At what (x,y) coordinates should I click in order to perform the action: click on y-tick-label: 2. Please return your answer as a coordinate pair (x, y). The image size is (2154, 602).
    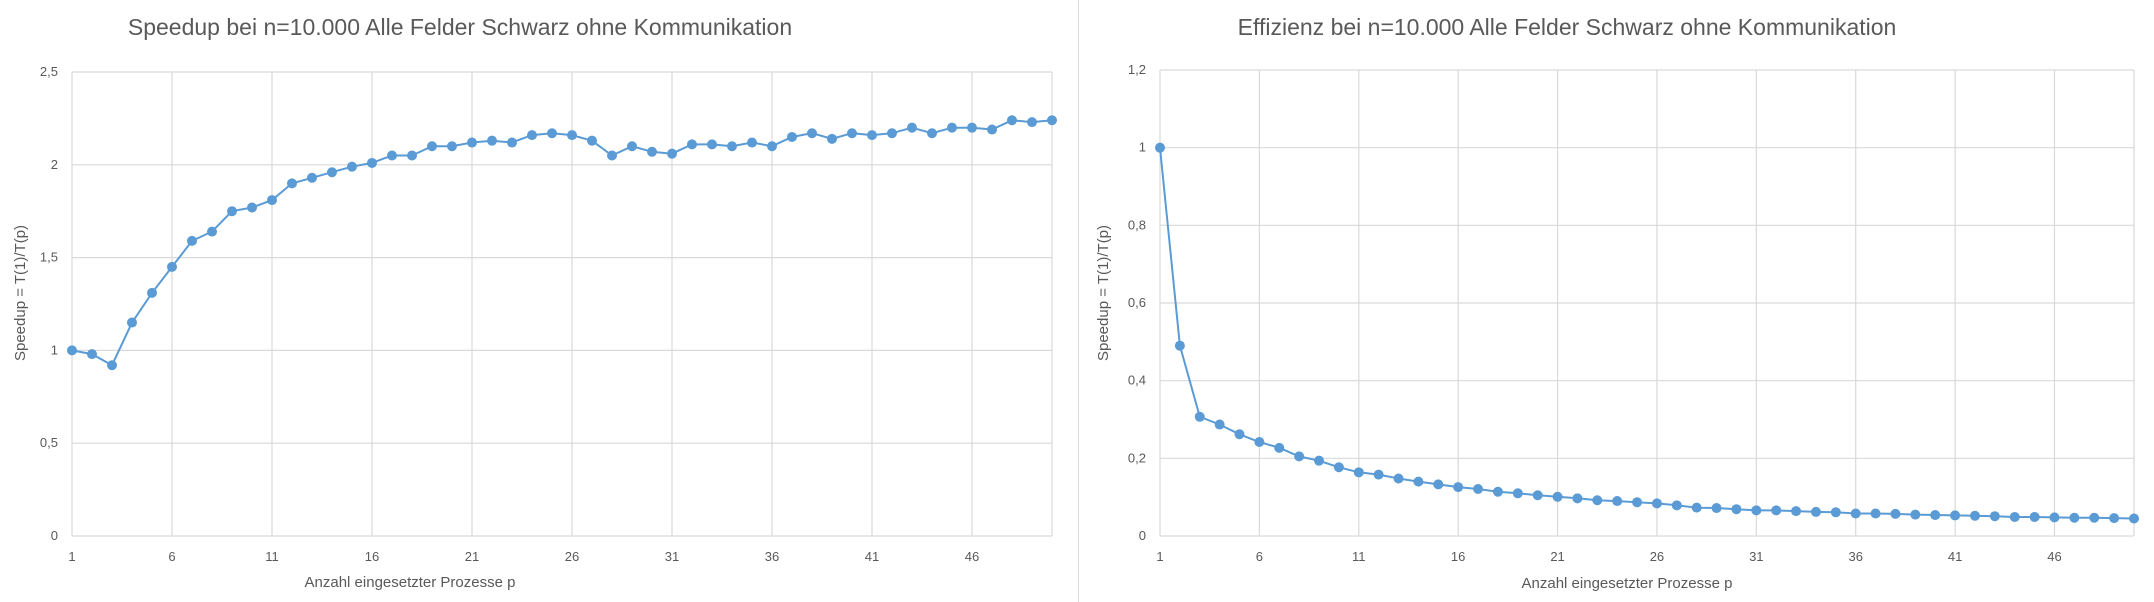
    Looking at the image, I should click on (54, 164).